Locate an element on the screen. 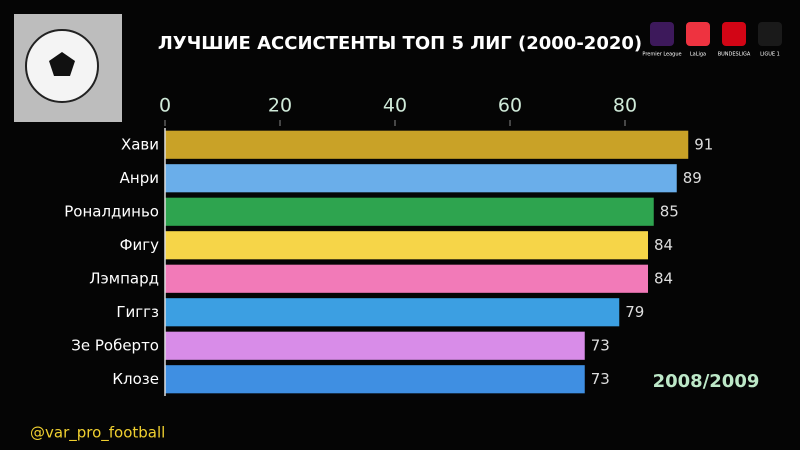  value-label: 91 is located at coordinates (703, 144).